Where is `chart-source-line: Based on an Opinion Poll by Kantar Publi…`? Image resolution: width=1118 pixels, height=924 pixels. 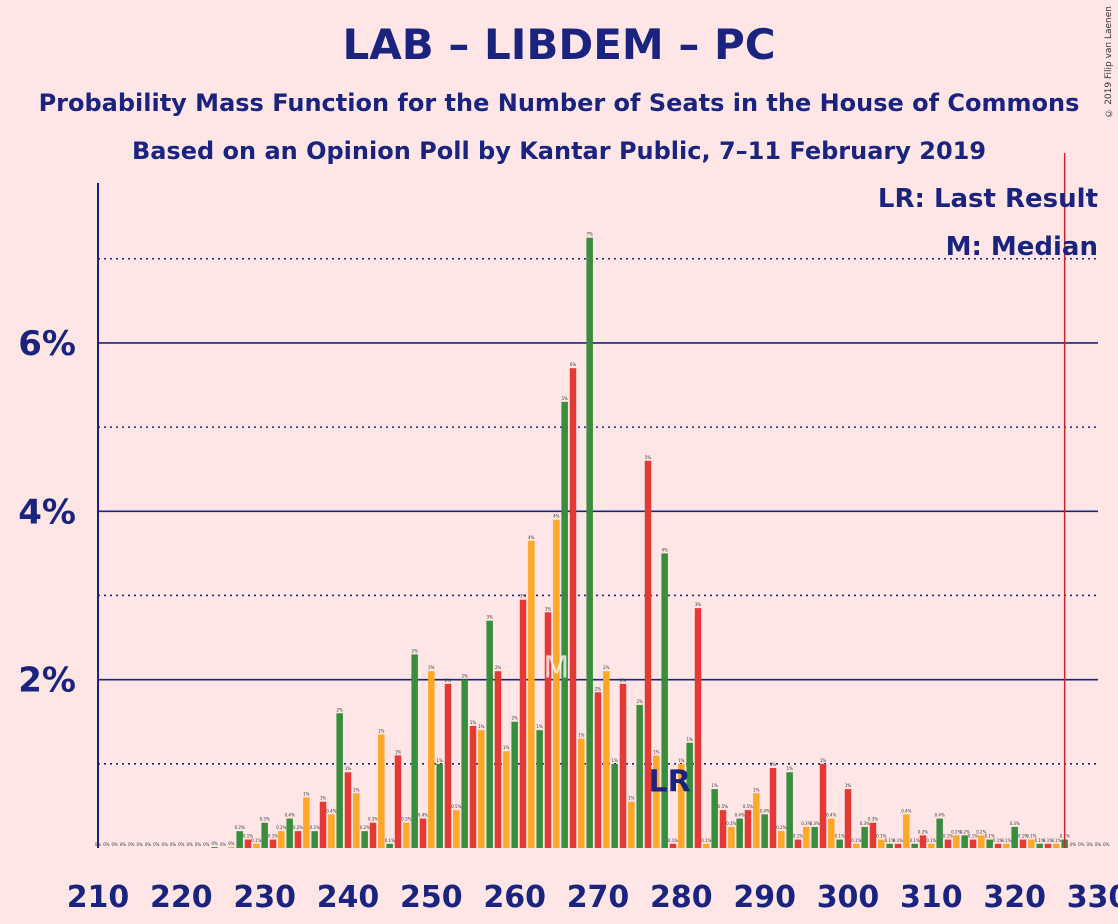 chart-source-line: Based on an Opinion Poll by Kantar Publi… is located at coordinates (559, 151).